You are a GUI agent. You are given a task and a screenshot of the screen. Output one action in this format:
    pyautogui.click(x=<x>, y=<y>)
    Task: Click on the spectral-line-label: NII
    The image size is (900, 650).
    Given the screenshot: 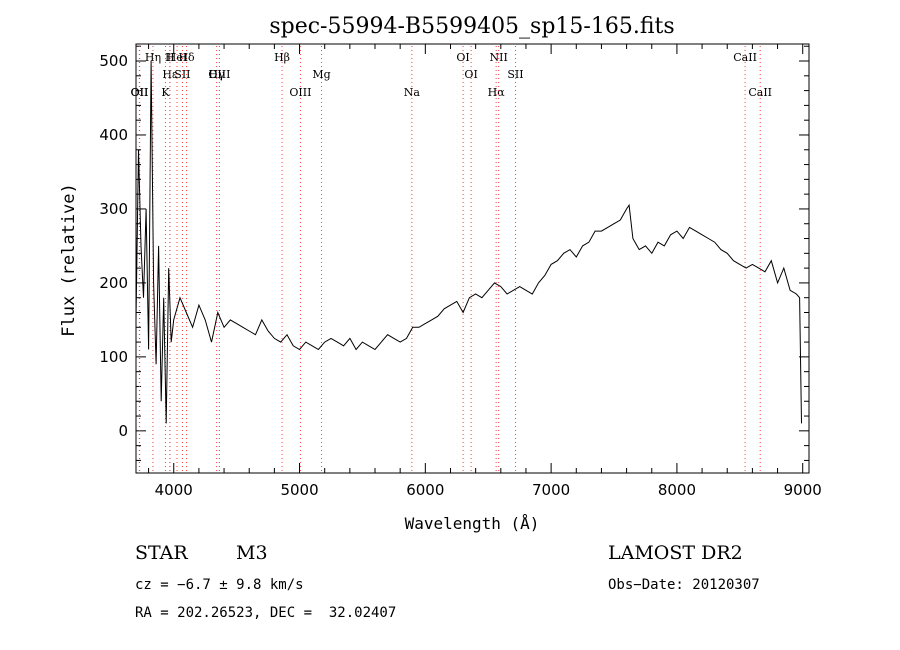 What is the action you would take?
    pyautogui.click(x=499, y=57)
    